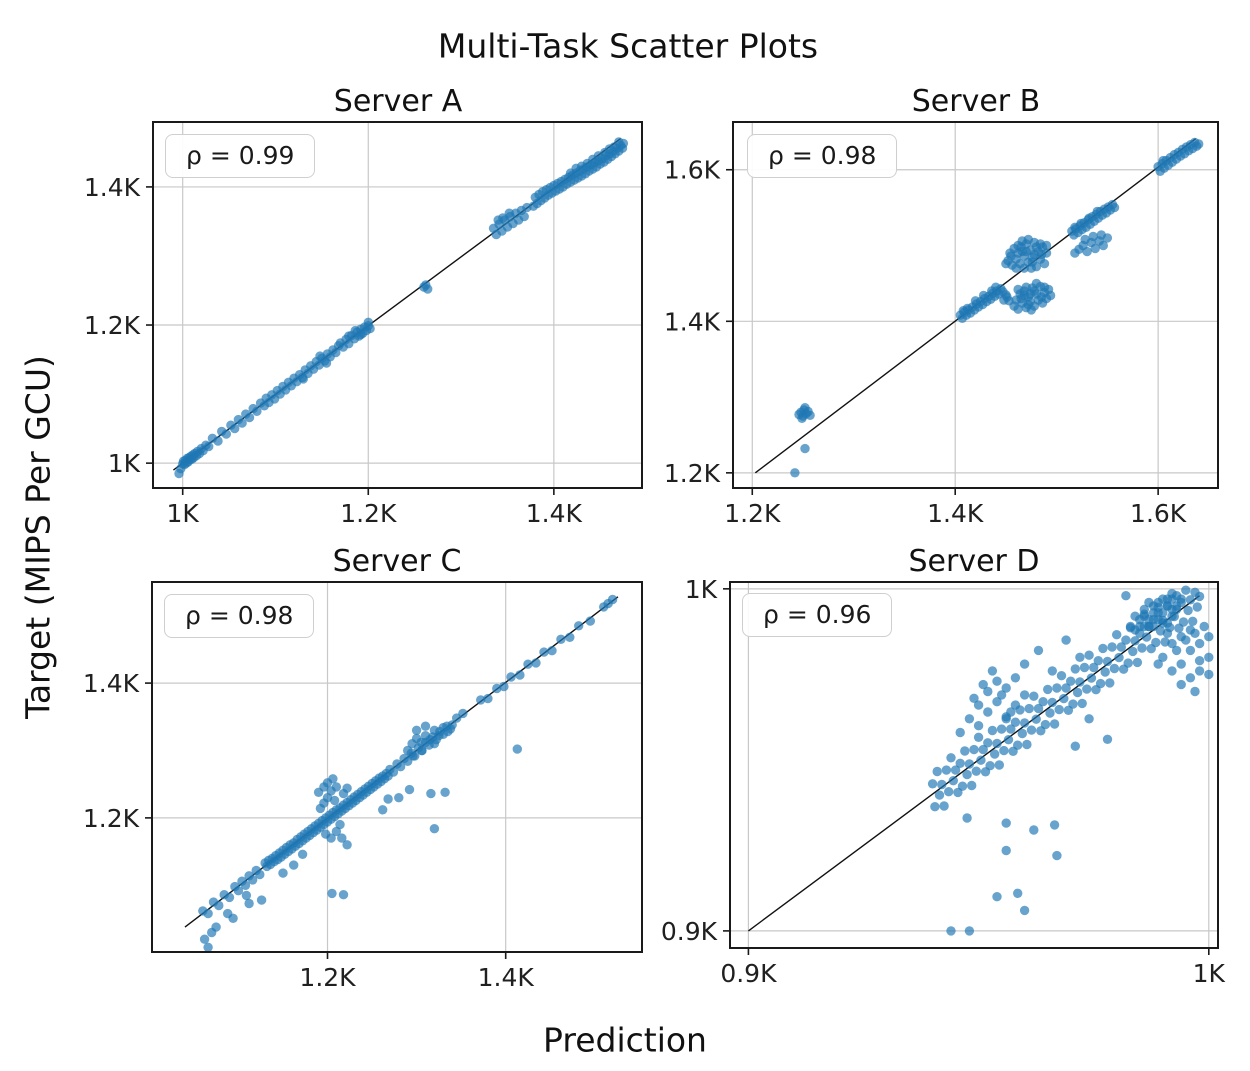 This screenshot has width=1250, height=1071. Describe the element at coordinates (1209, 973) in the screenshot. I see `x-tick-label: 1K` at that location.